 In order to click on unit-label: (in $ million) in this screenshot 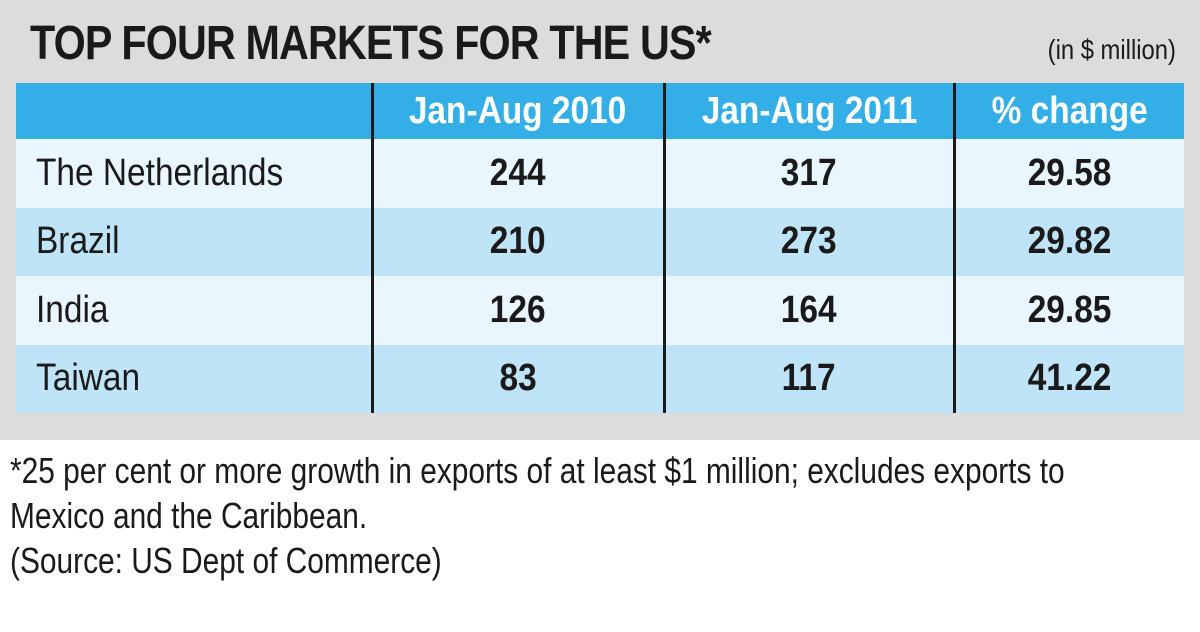, I will do `click(1111, 49)`.